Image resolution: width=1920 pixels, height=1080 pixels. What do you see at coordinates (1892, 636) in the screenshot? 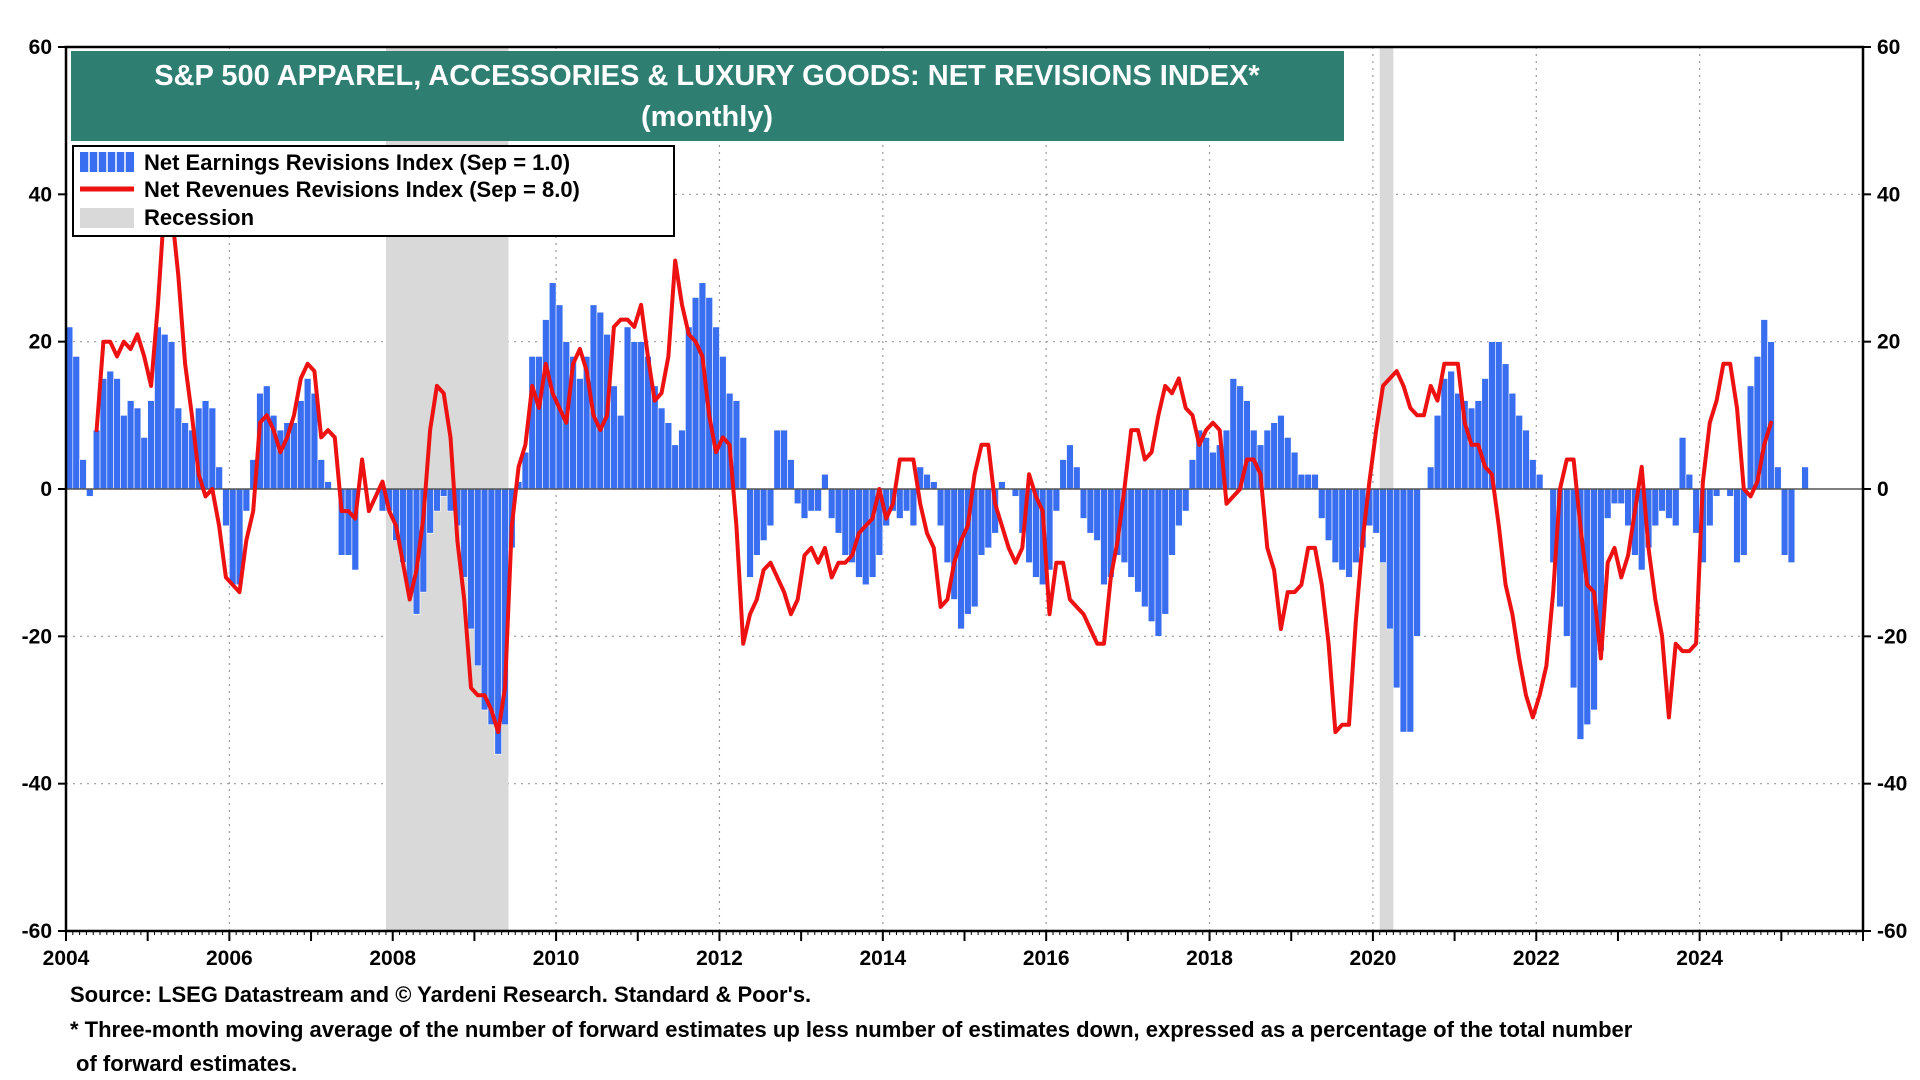
I see `y-tick-label-right: -20` at bounding box center [1892, 636].